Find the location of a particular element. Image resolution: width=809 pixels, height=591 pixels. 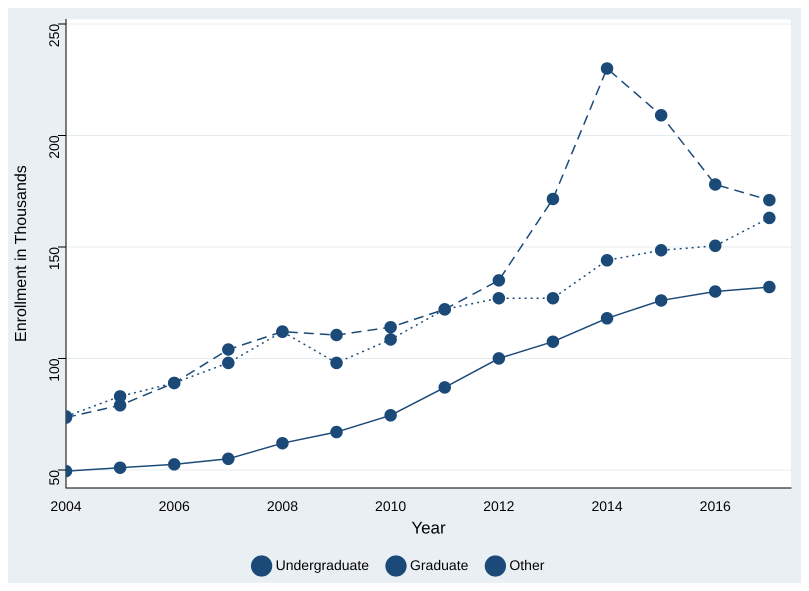

legend-label: Undergraduate is located at coordinates (323, 564).